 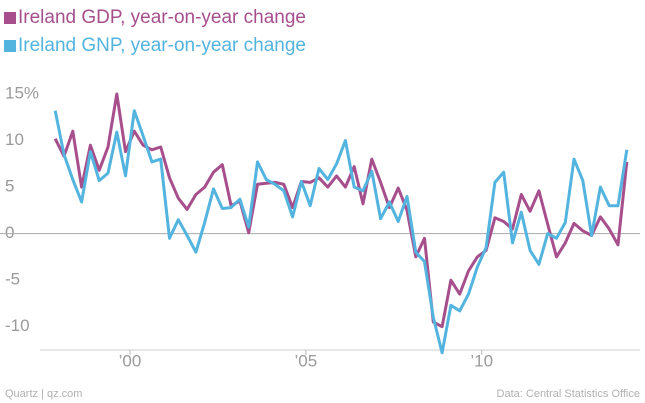 I want to click on source: Data: Central Statistics Office, so click(x=568, y=394).